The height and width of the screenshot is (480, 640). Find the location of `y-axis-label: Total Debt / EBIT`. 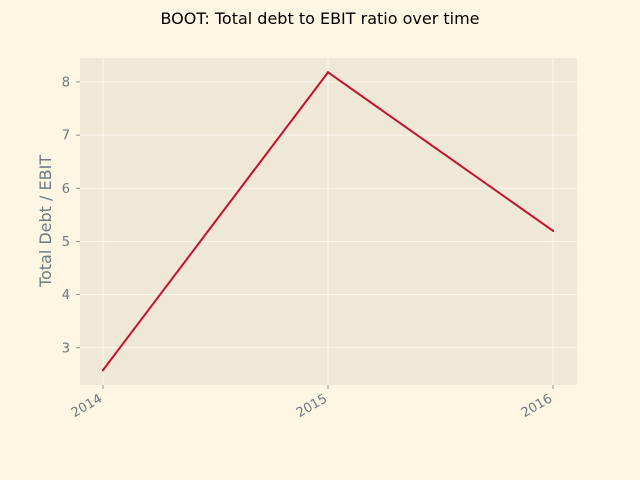

y-axis-label: Total Debt / EBIT is located at coordinates (45, 221).